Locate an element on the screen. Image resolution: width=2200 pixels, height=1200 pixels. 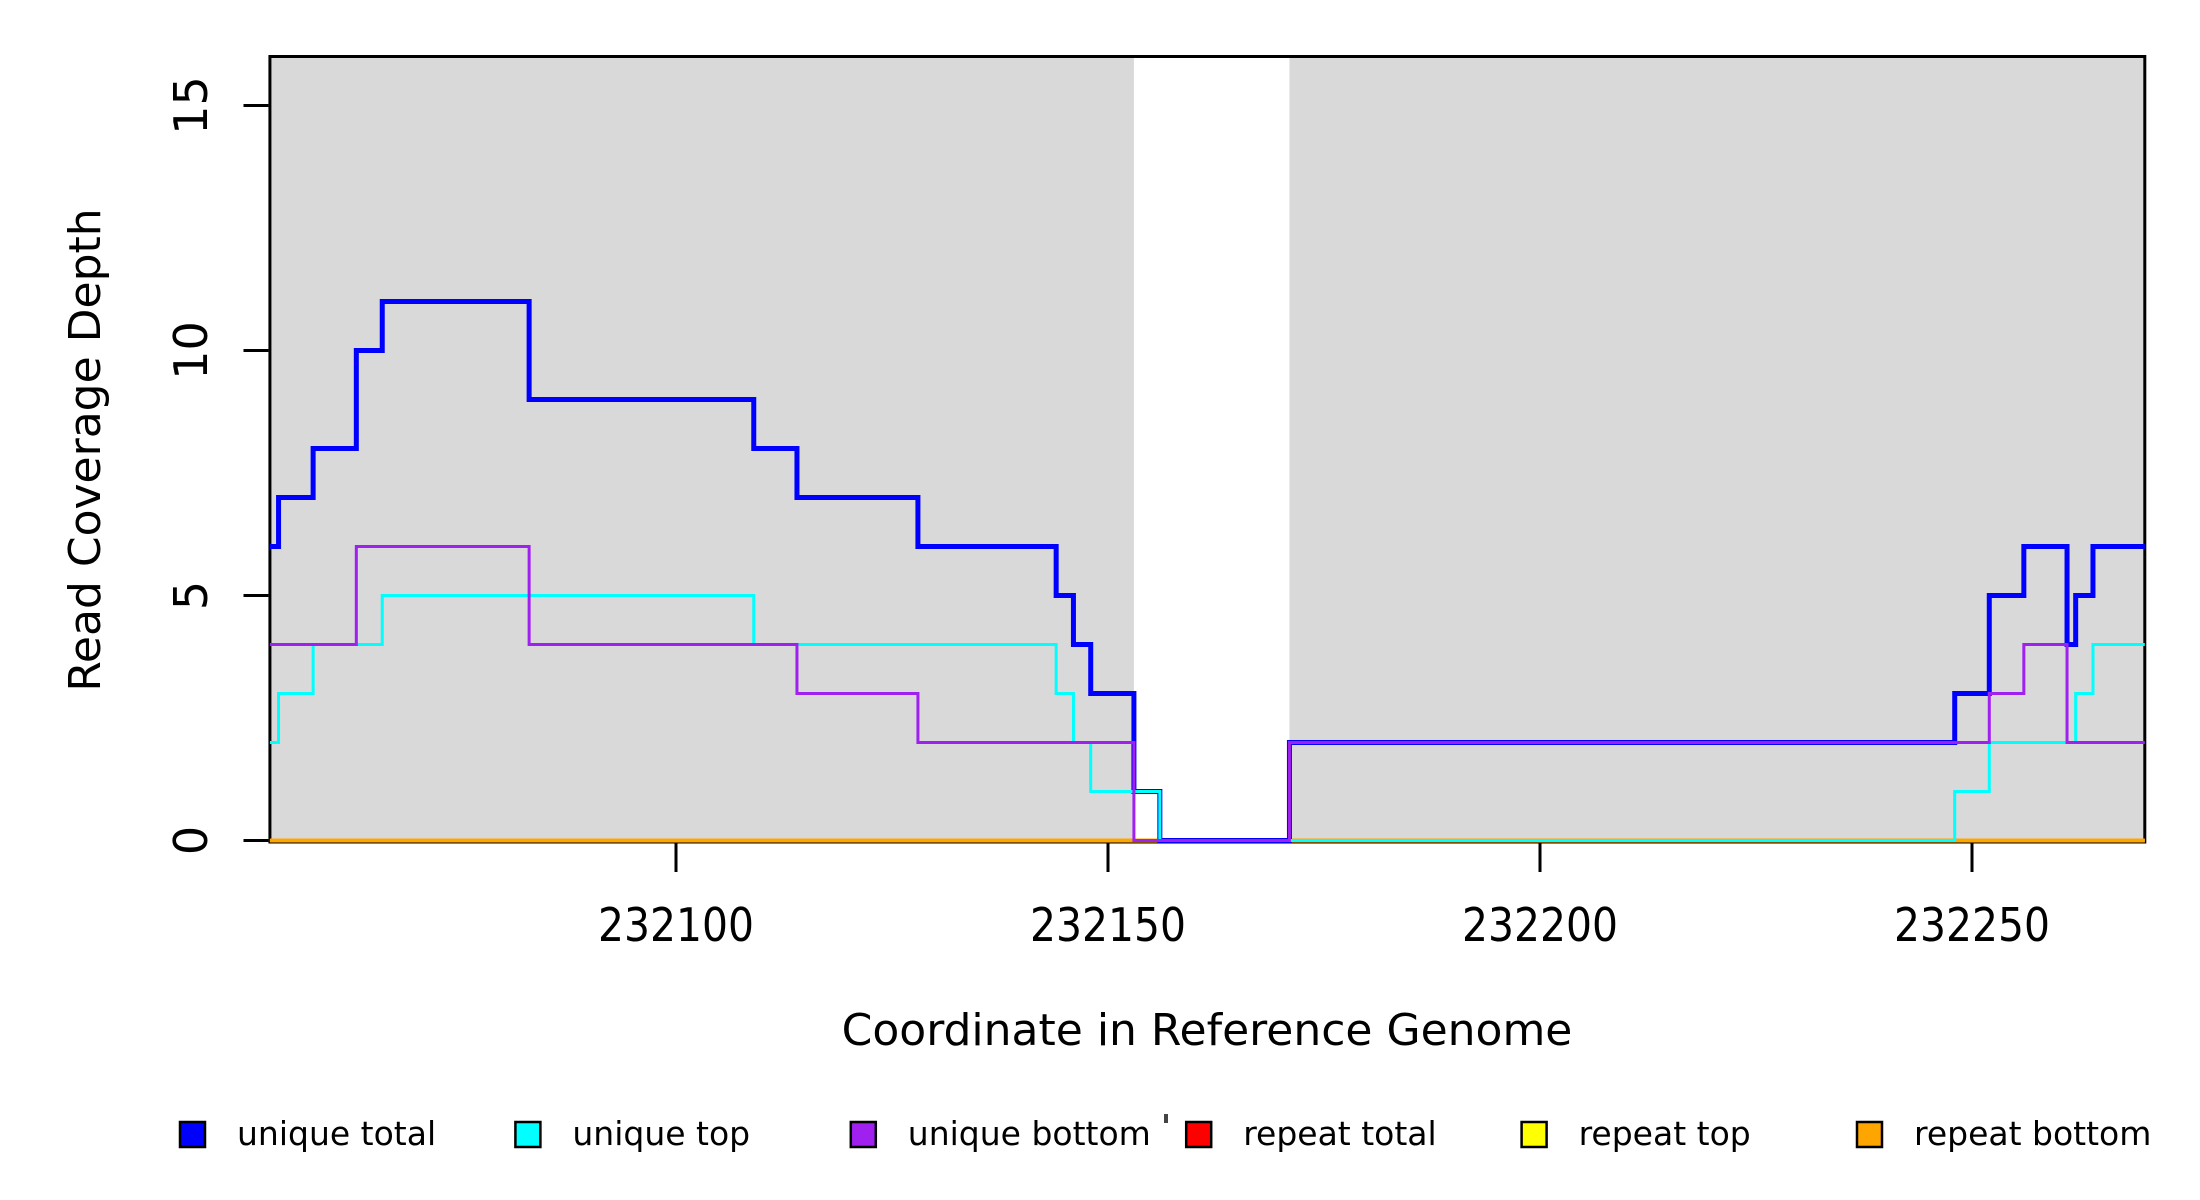
y-axis-title: Read Coverage Depth is located at coordinates (85, 449).